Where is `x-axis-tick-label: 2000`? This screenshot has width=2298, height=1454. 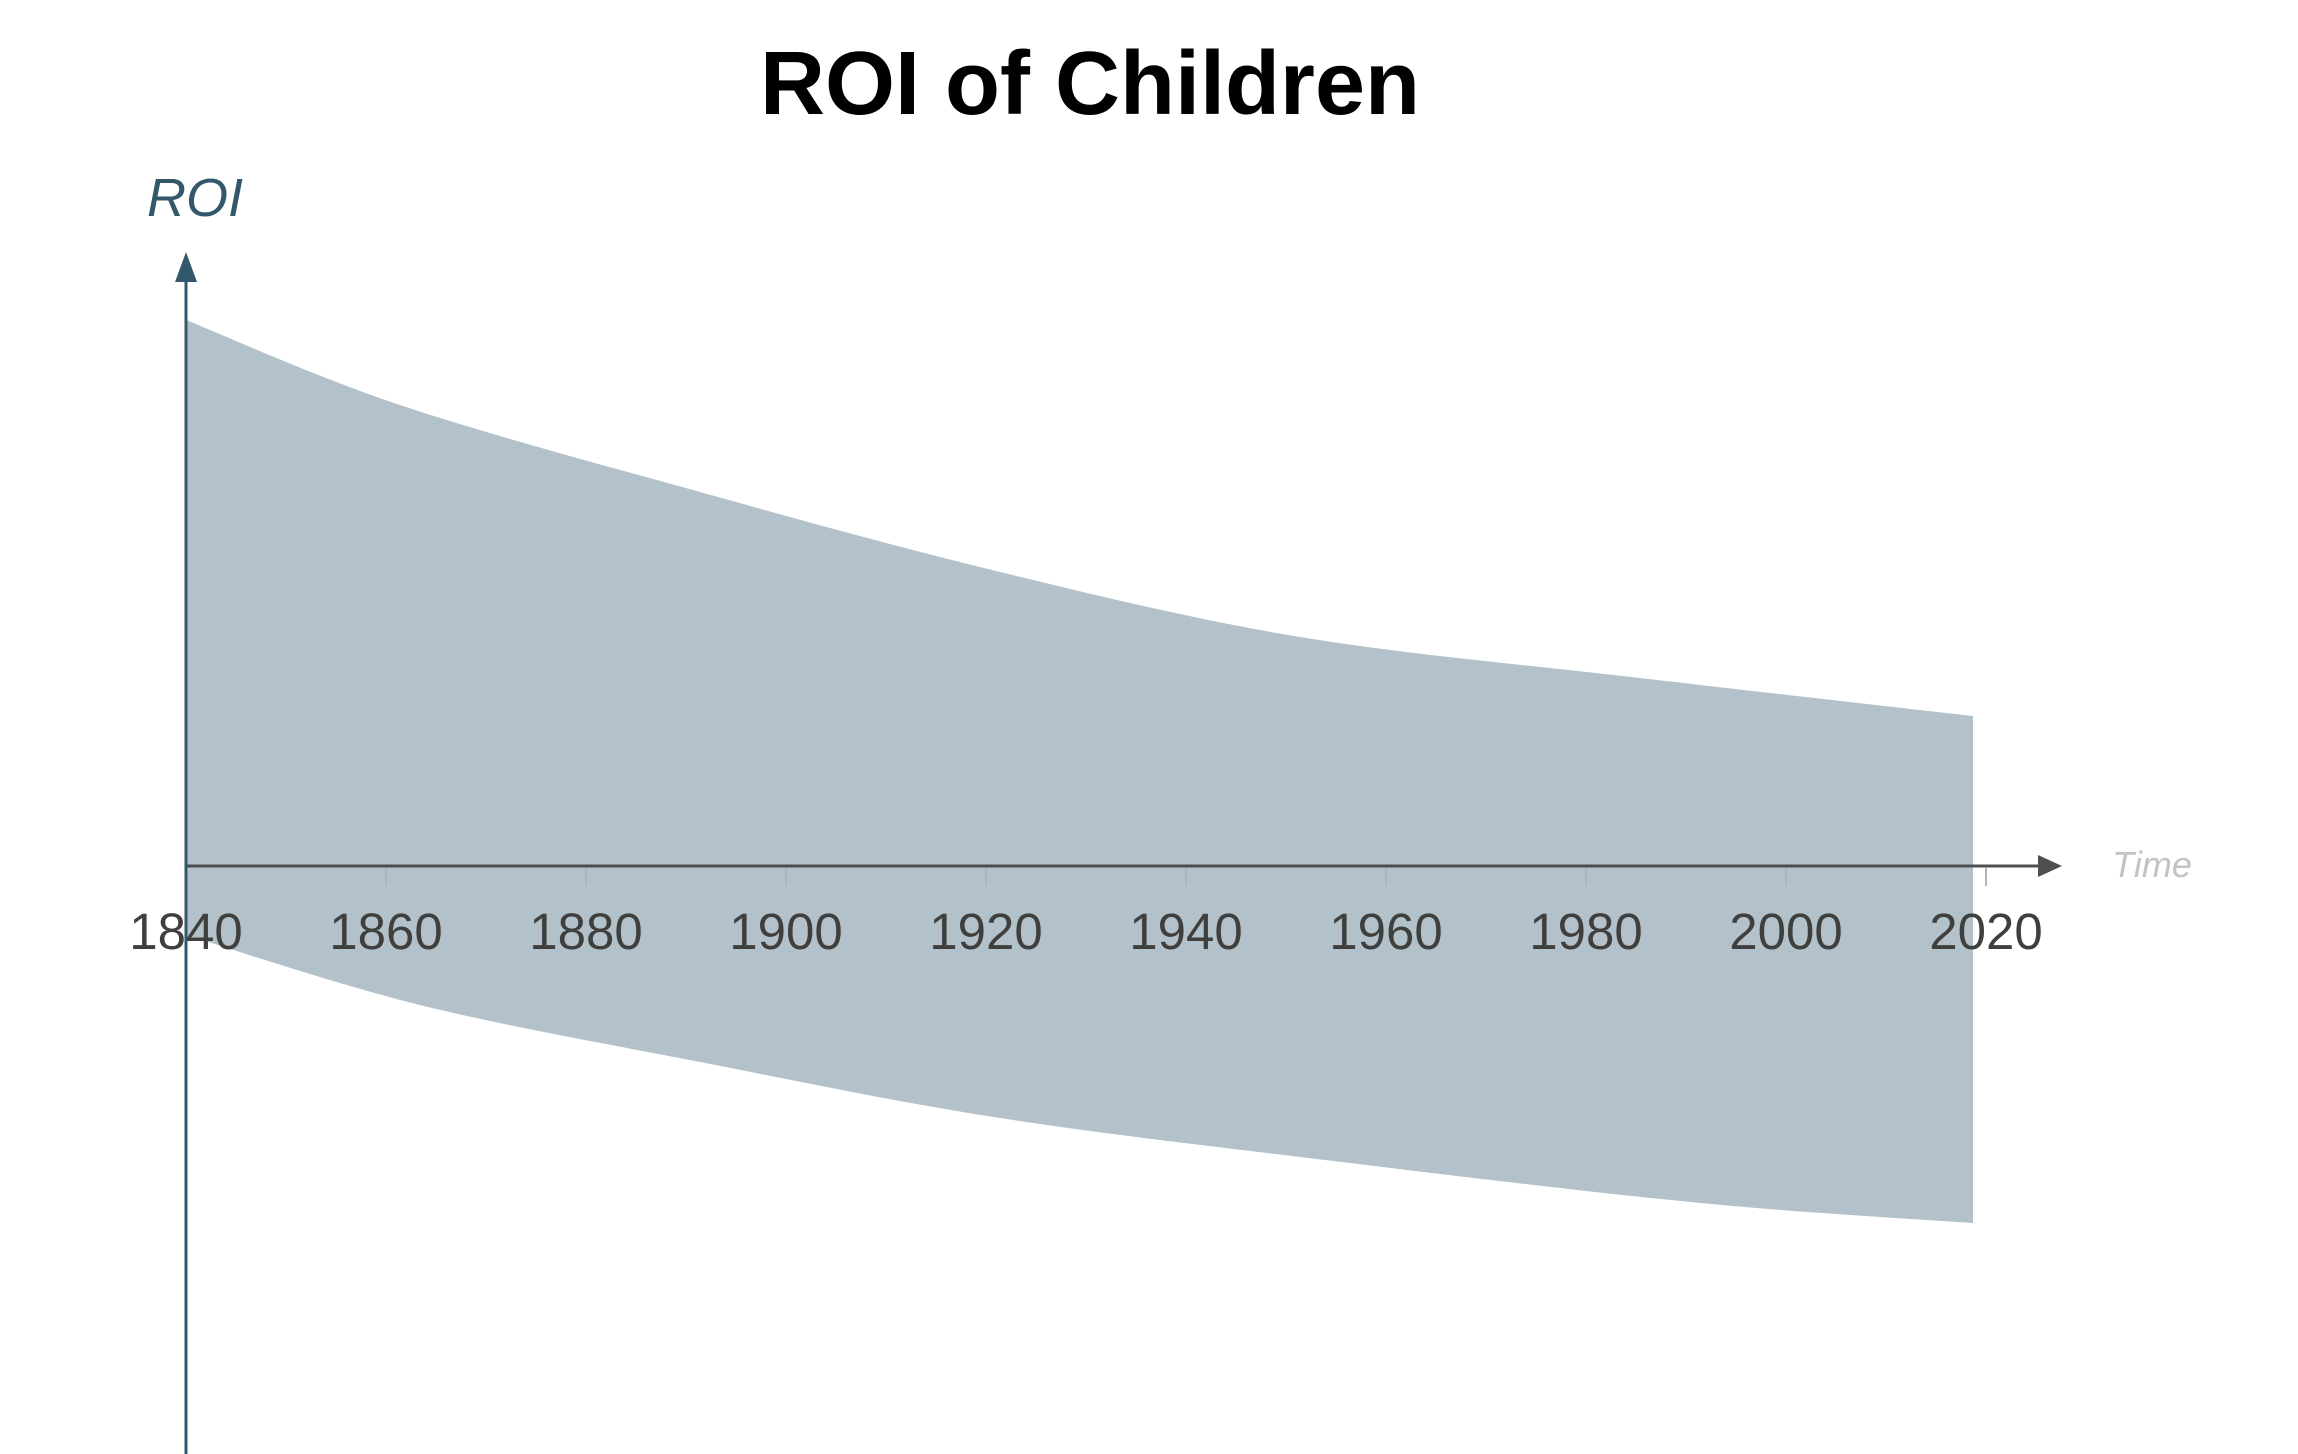 x-axis-tick-label: 2000 is located at coordinates (1786, 931).